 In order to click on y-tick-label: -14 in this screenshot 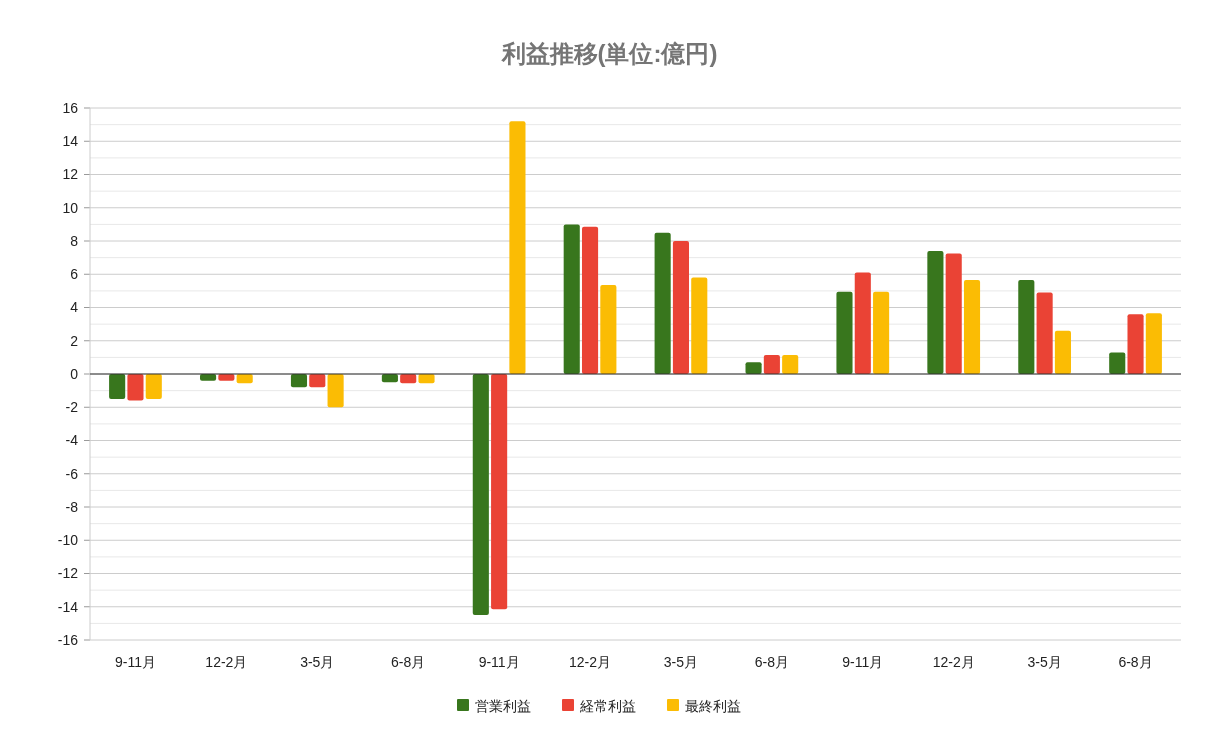, I will do `click(68, 606)`.